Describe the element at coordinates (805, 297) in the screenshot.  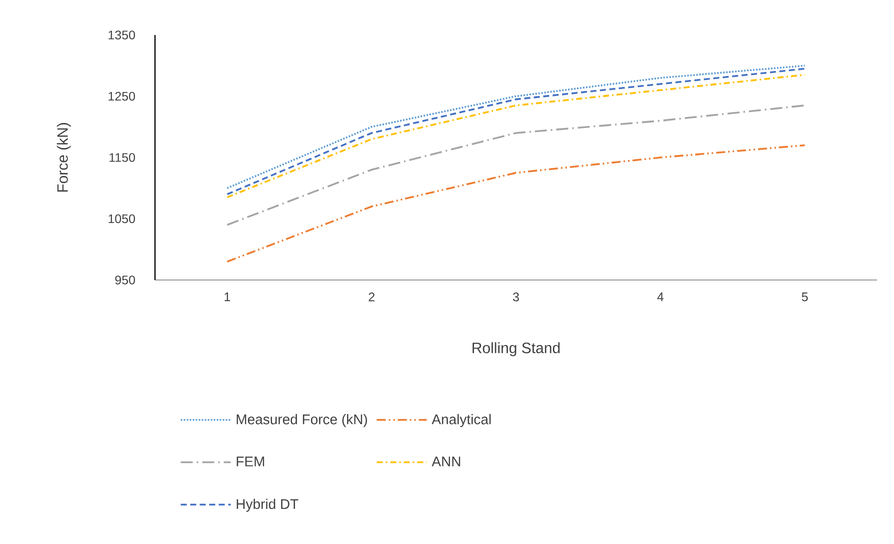
I see `x-tick-label: 5` at that location.